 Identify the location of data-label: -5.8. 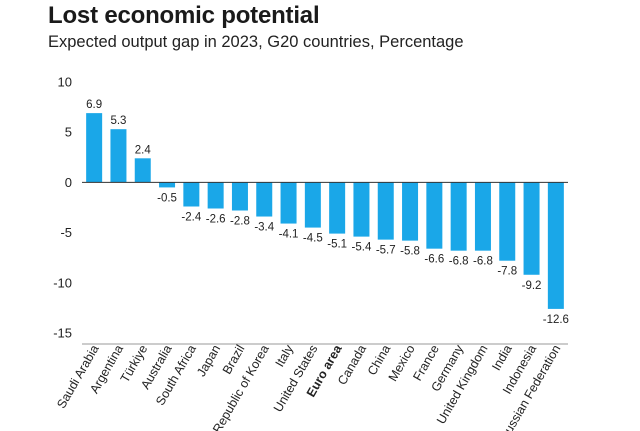
(410, 252).